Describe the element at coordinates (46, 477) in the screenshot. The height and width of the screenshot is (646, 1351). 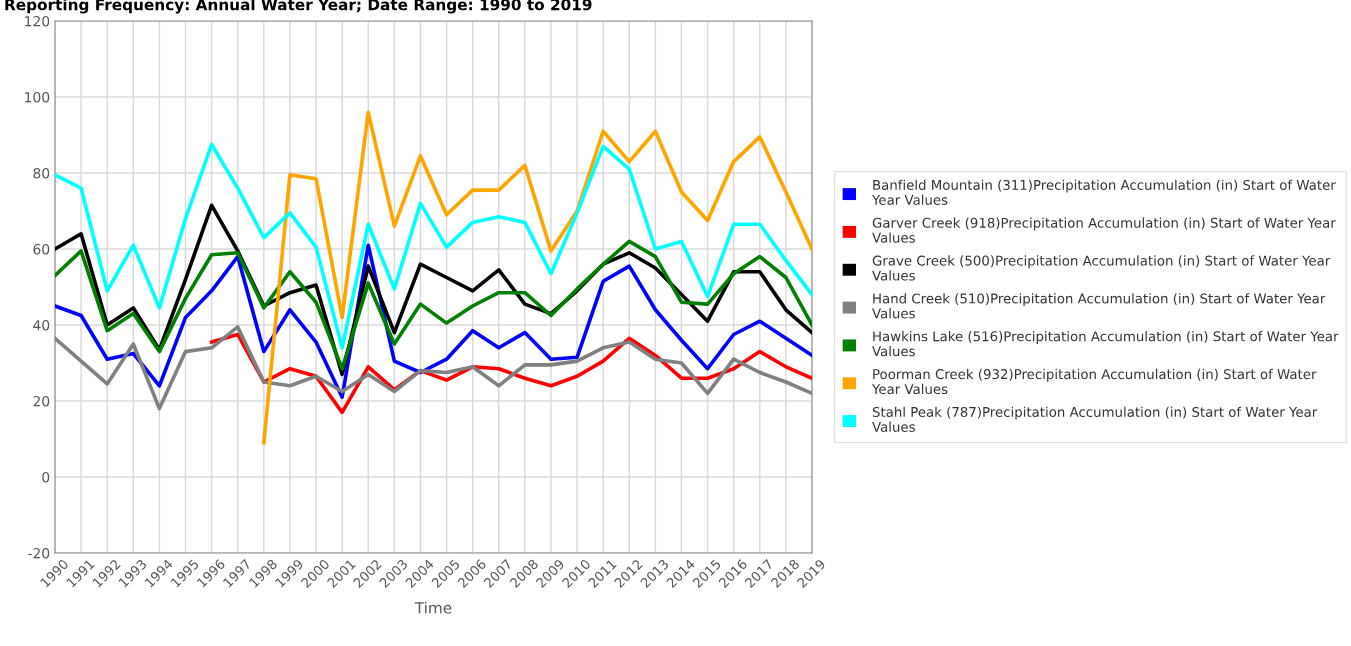
I see `y-tick-label: 0` at that location.